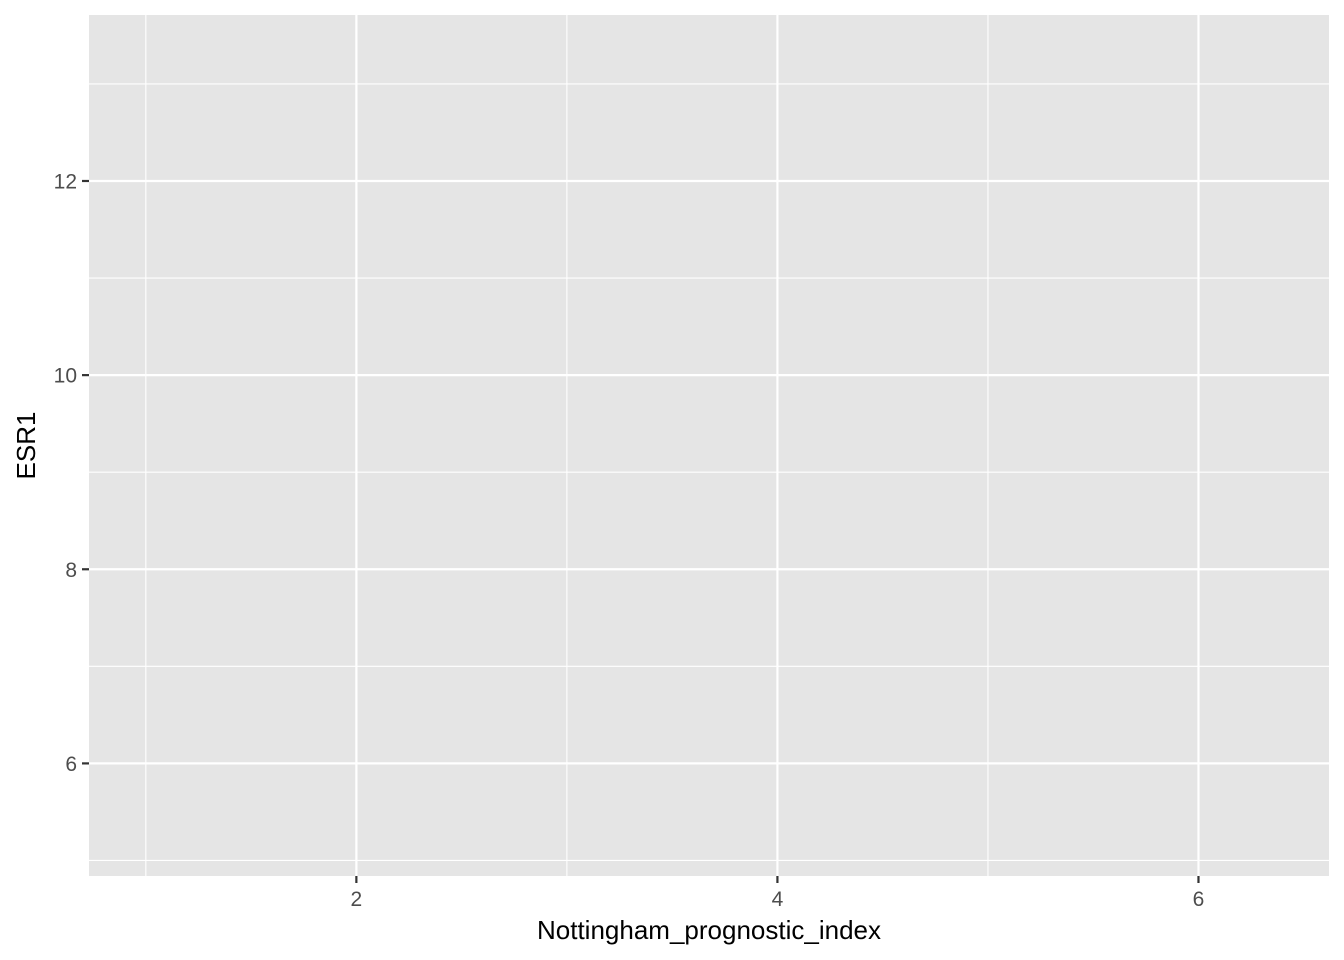 Image resolution: width=1344 pixels, height=960 pixels. What do you see at coordinates (65, 376) in the screenshot?
I see `y-tick-label: 10` at bounding box center [65, 376].